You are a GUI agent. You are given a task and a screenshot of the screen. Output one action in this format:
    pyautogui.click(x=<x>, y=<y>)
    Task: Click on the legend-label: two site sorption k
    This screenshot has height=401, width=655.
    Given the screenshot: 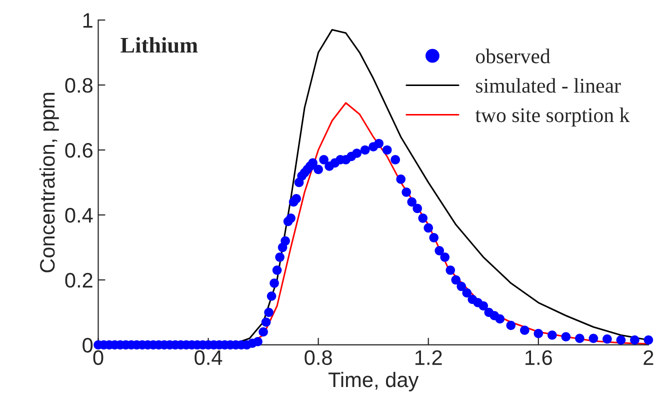 What is the action you would take?
    pyautogui.click(x=552, y=117)
    